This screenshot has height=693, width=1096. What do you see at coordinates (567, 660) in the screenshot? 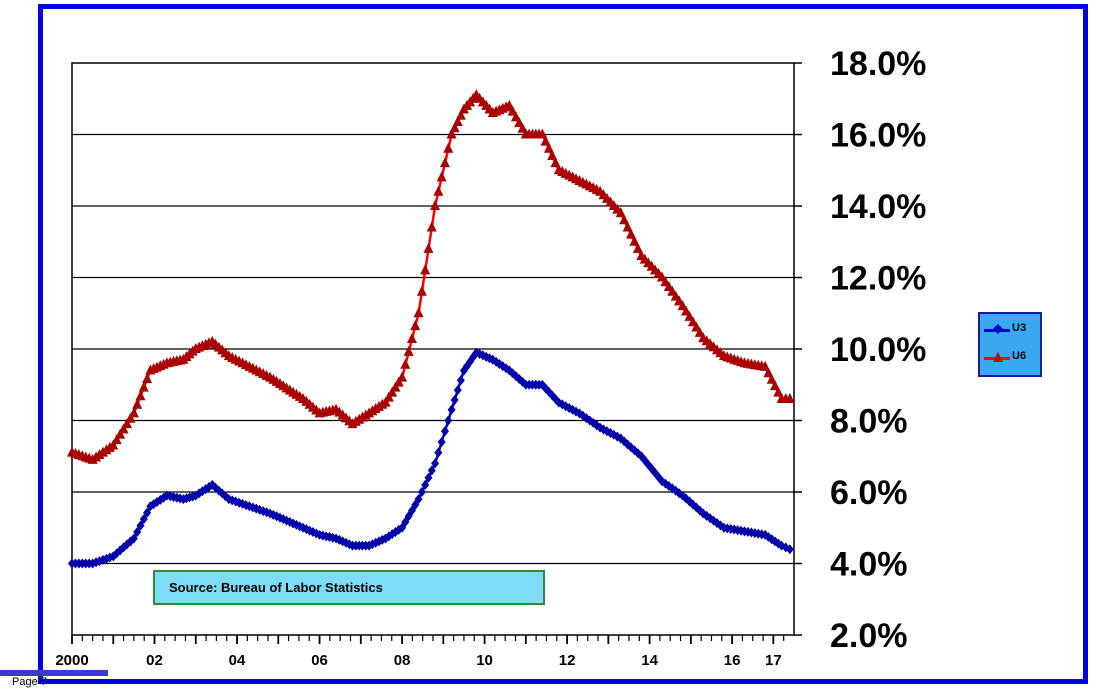
I see `x-tick-label: 12` at bounding box center [567, 660].